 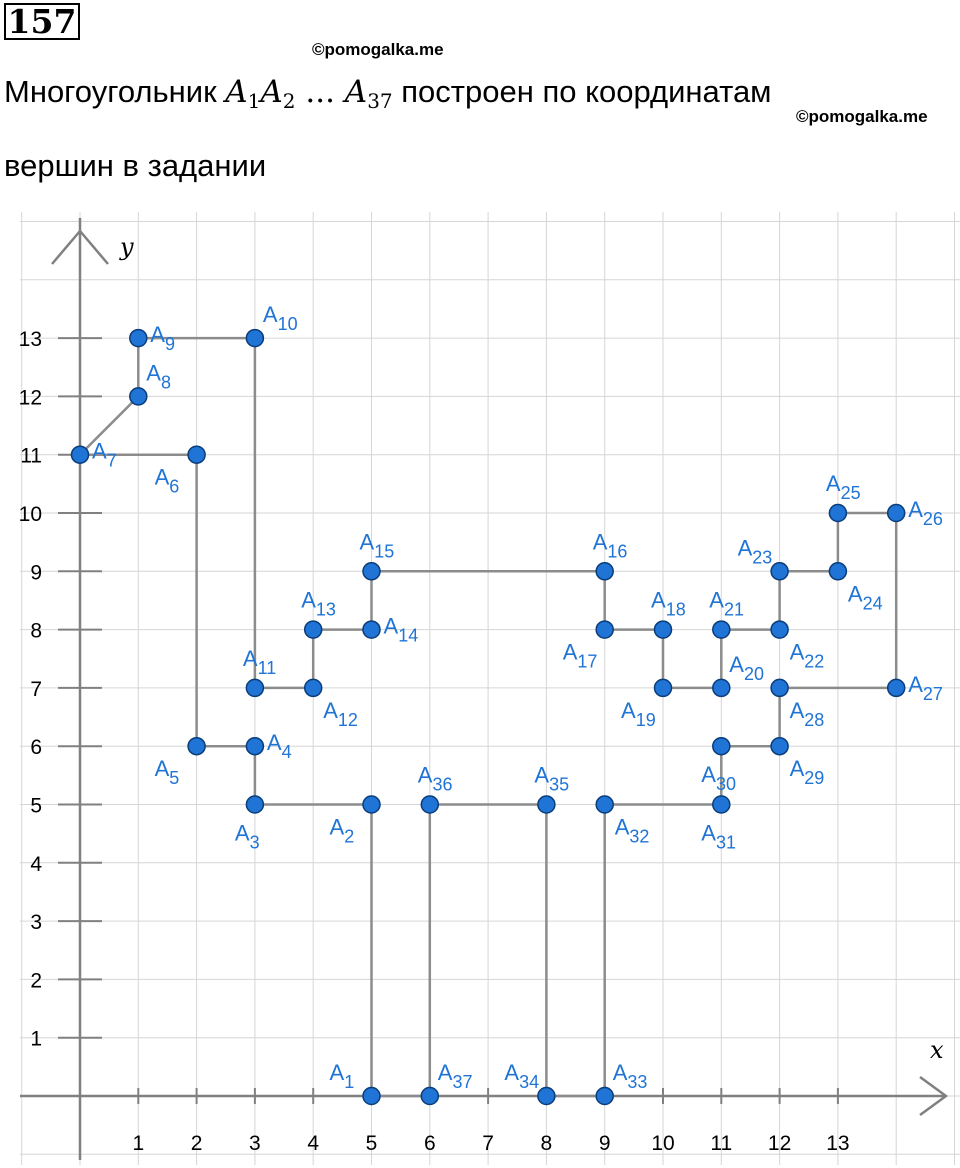 I want to click on y-tick-label: 6, so click(x=36, y=747).